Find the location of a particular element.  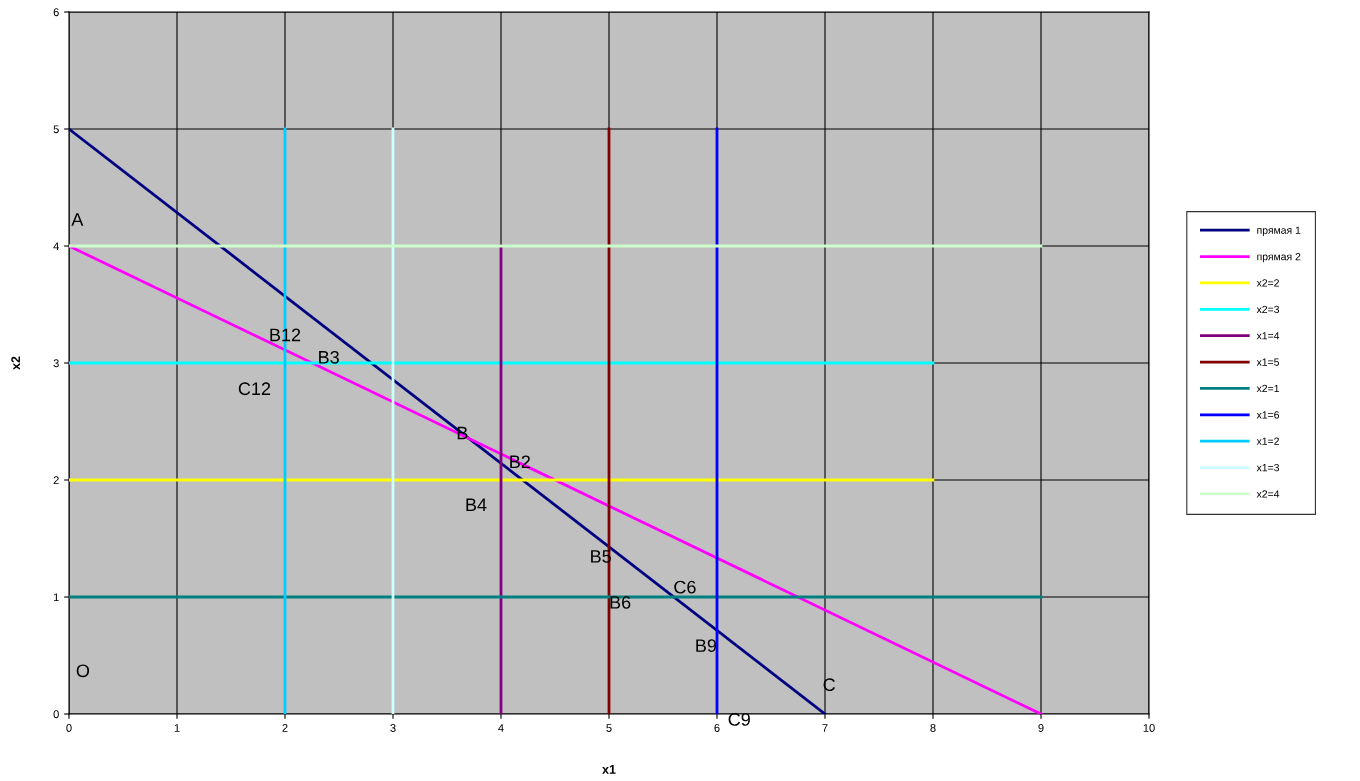

x-tick-label: 6 is located at coordinates (717, 728).